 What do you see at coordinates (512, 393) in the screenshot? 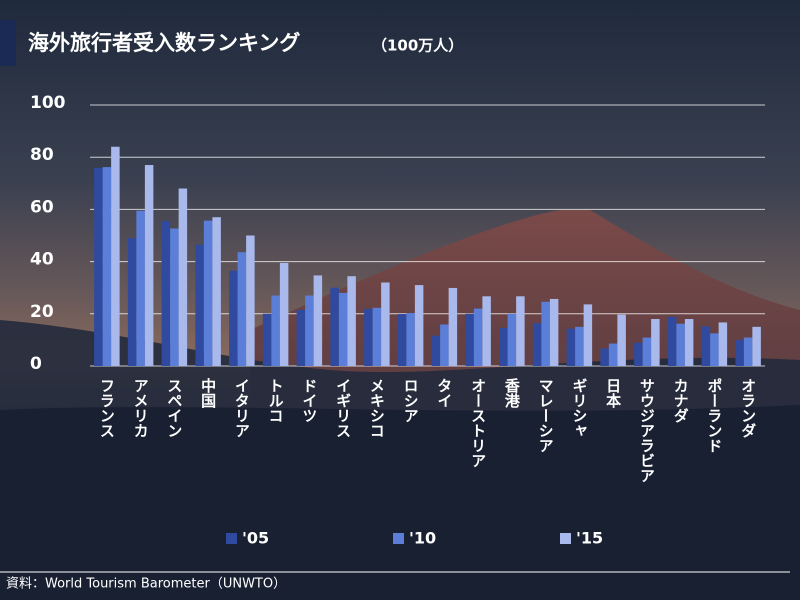
I see `x-tick-label: 香港` at bounding box center [512, 393].